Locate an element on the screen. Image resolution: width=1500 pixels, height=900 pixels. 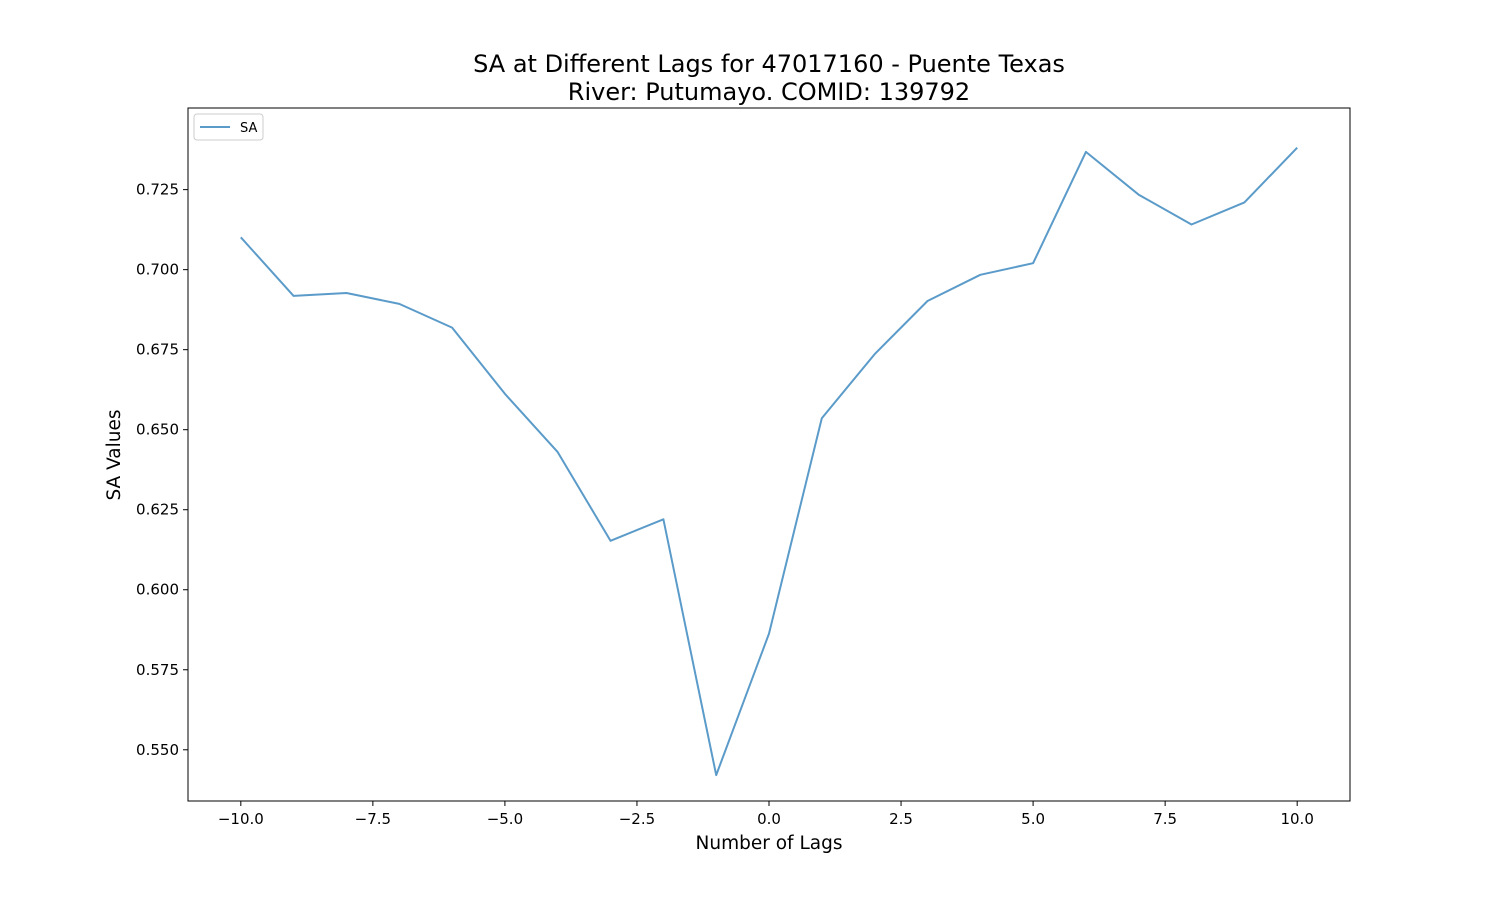
x-tick-label: 0.0 is located at coordinates (769, 819).